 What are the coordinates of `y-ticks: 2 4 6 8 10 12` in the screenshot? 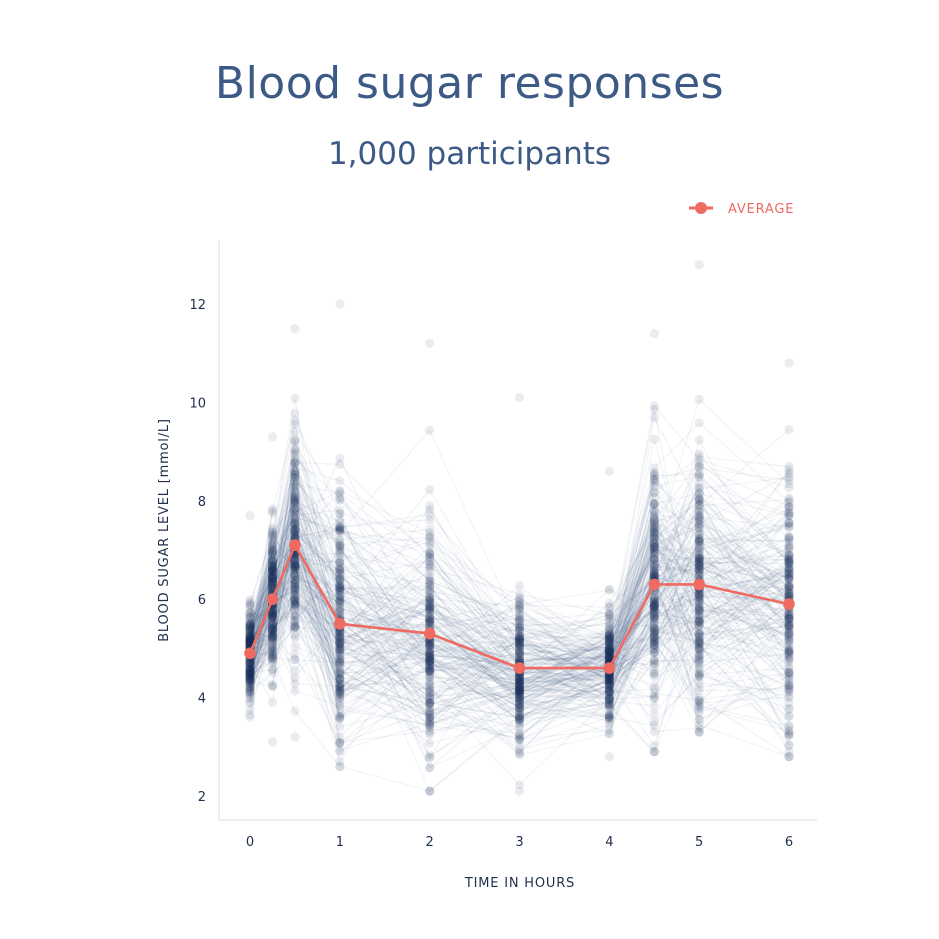 It's located at (197, 551).